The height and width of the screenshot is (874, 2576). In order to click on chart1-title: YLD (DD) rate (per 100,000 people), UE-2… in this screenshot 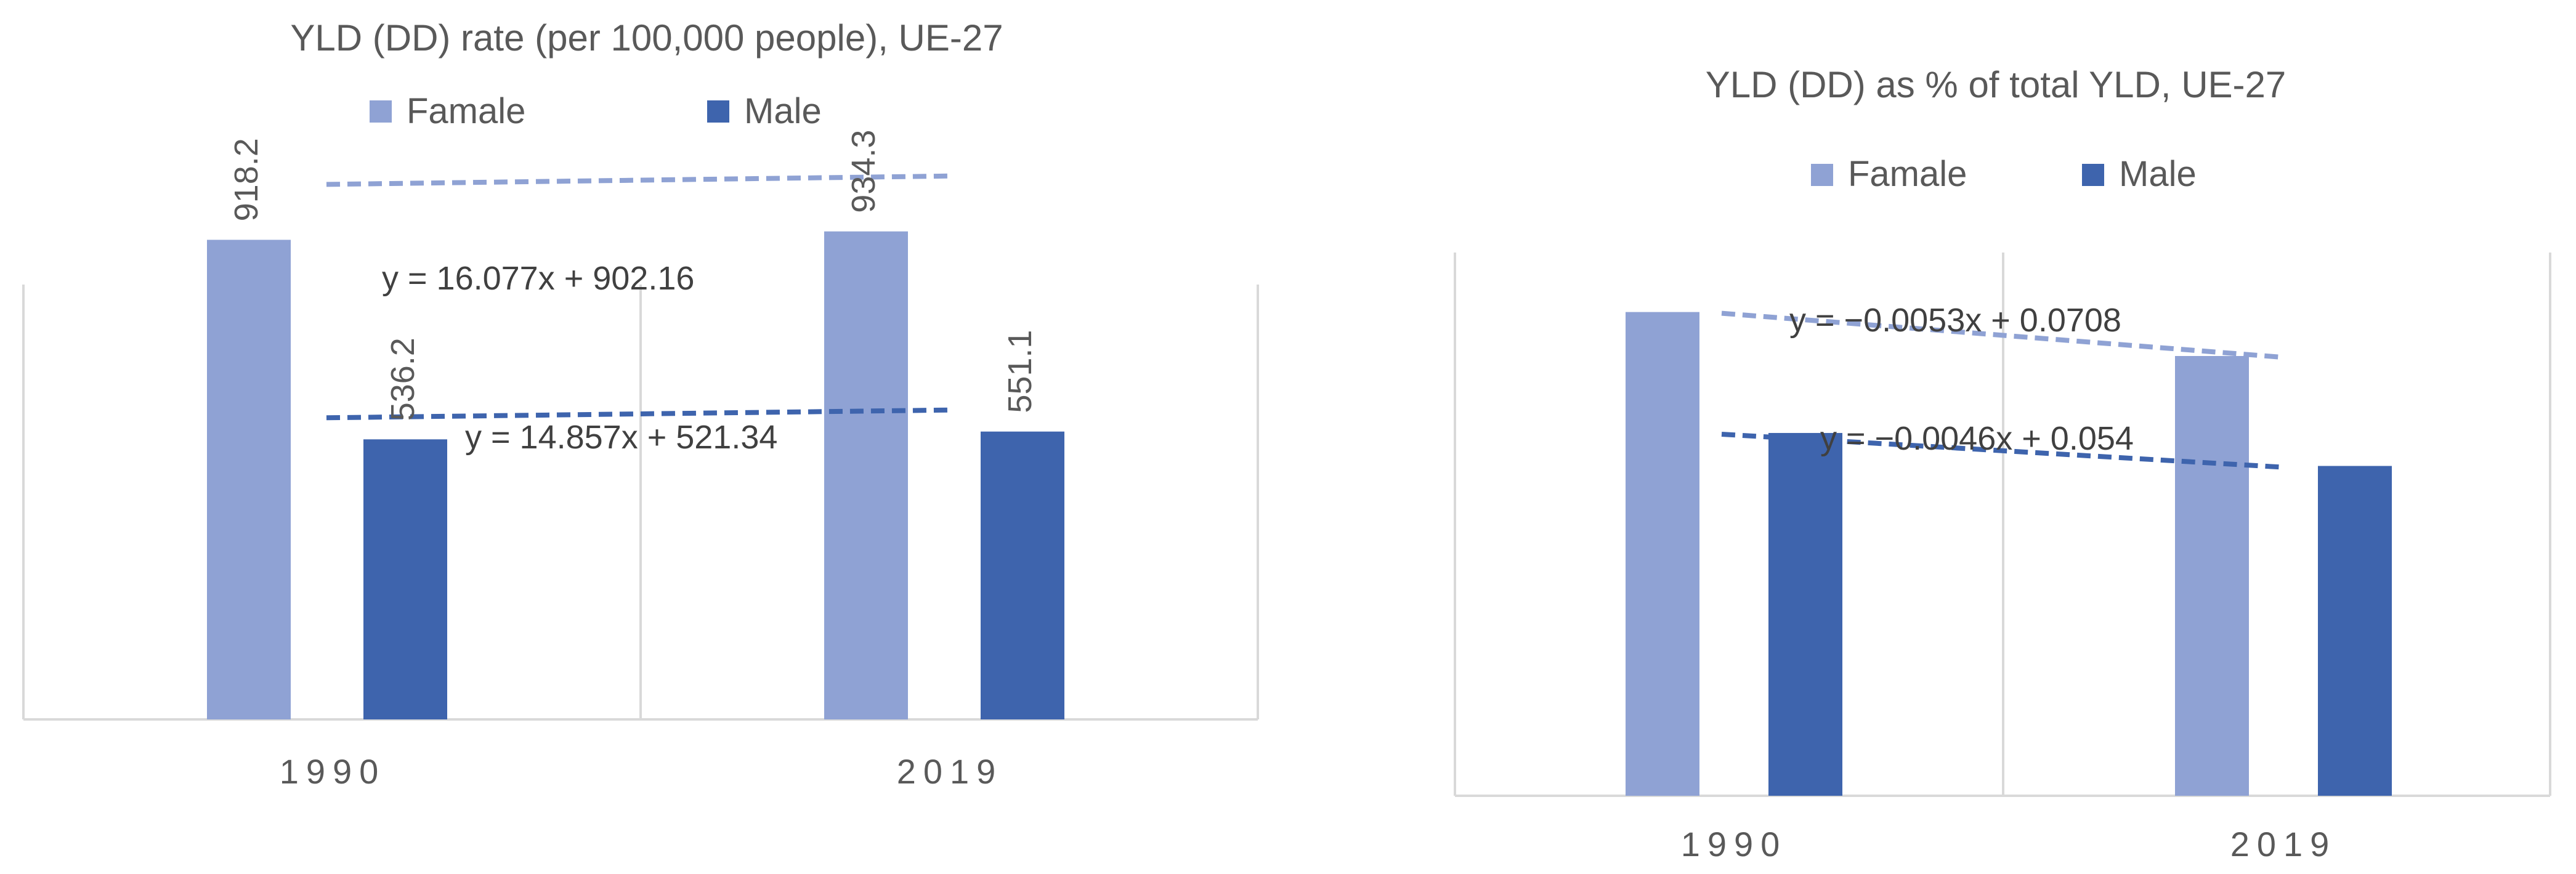, I will do `click(646, 38)`.